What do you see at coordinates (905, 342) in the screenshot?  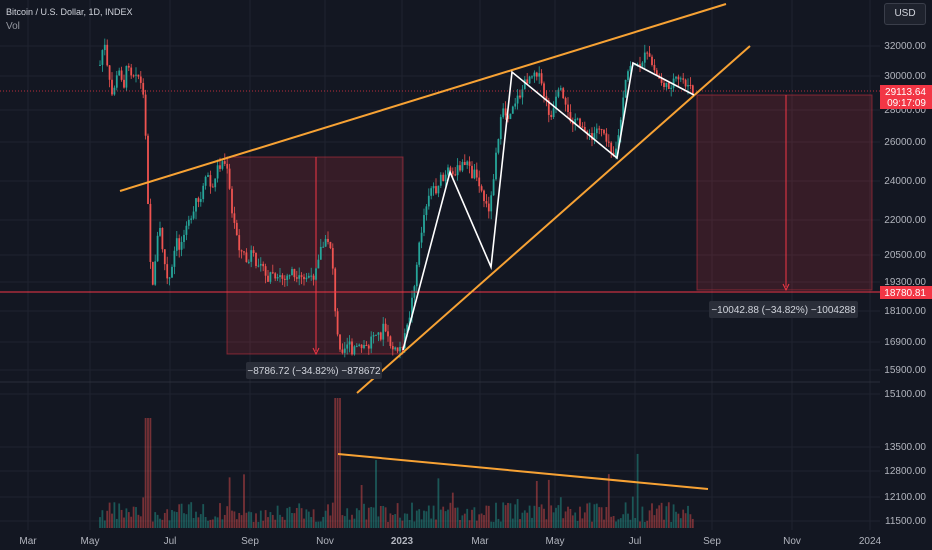 I see `y-tick-label: 16900.00` at bounding box center [905, 342].